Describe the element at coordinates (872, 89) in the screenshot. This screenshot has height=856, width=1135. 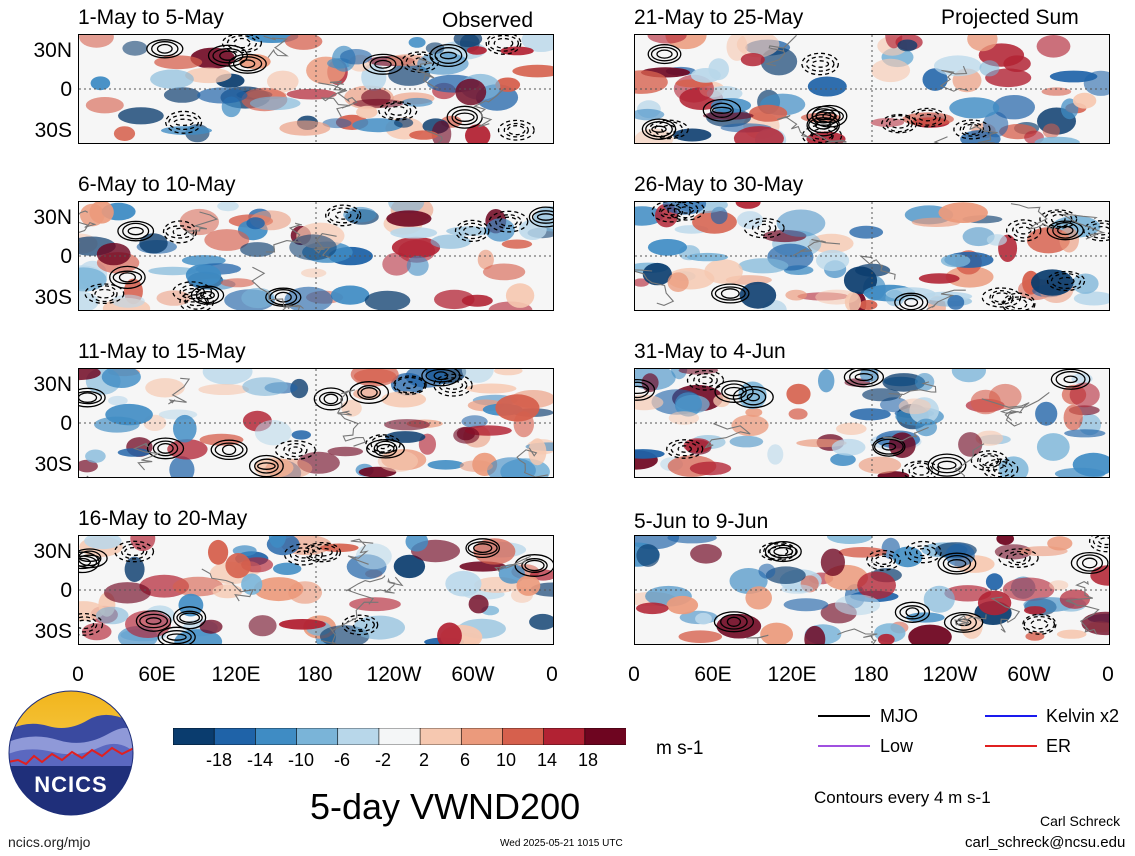
I see `map-panel-r0` at that location.